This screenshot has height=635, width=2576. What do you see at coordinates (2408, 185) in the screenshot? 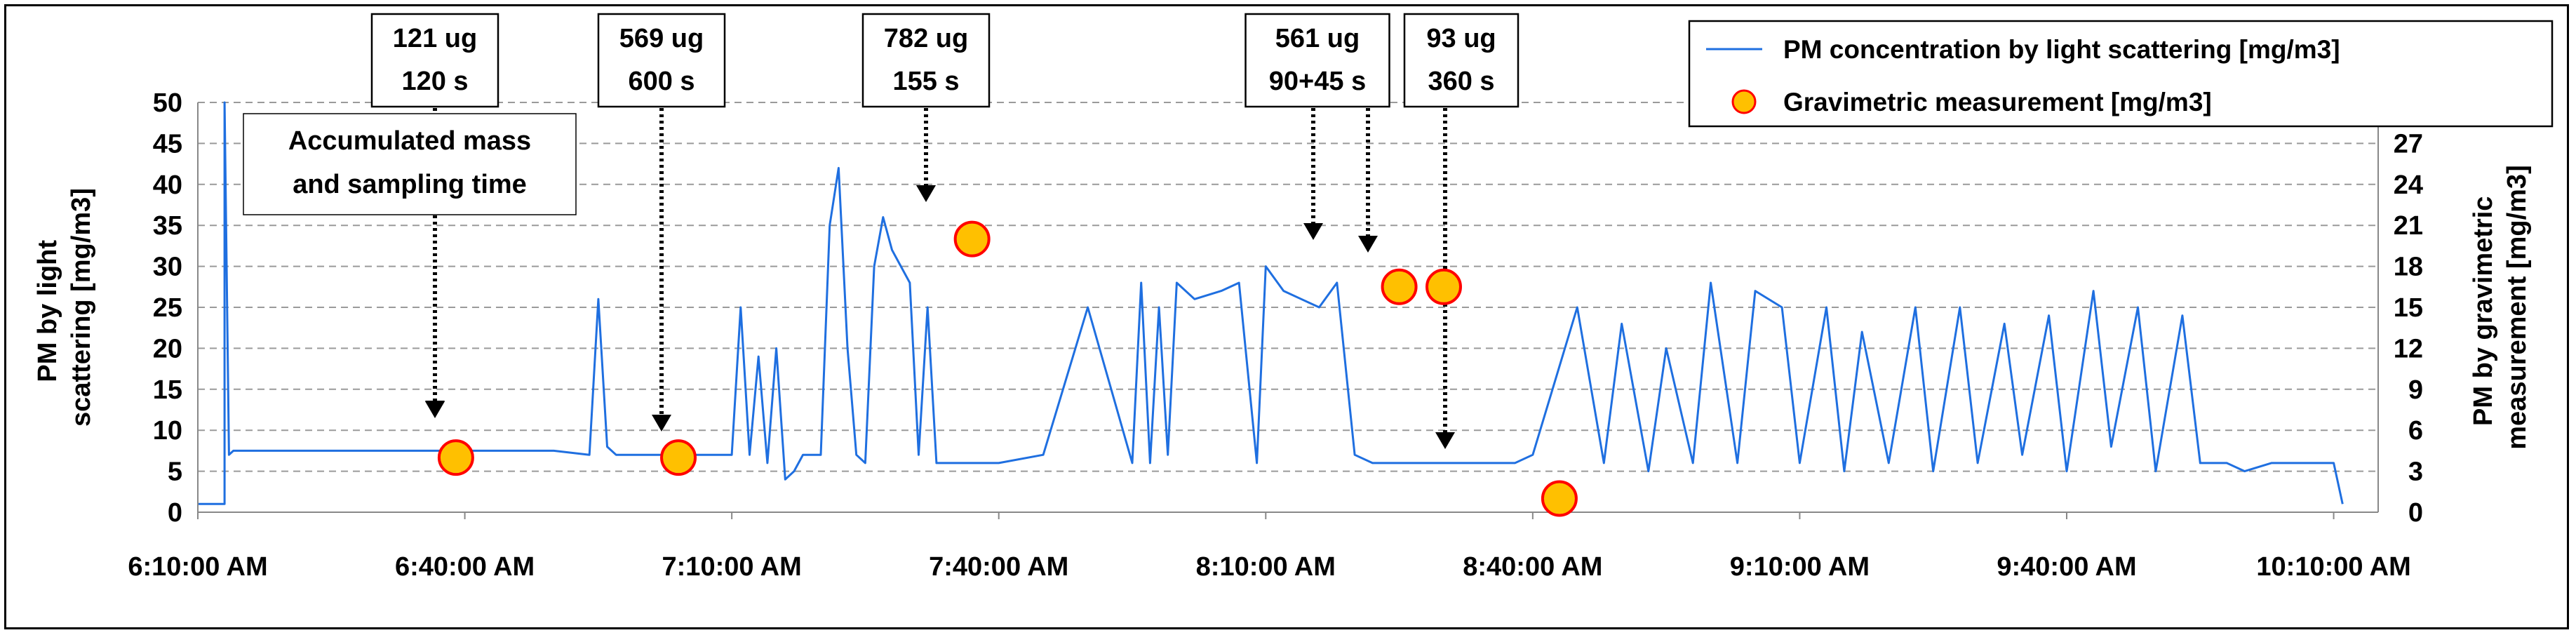
I see `right-tick-label: 24` at bounding box center [2408, 185].